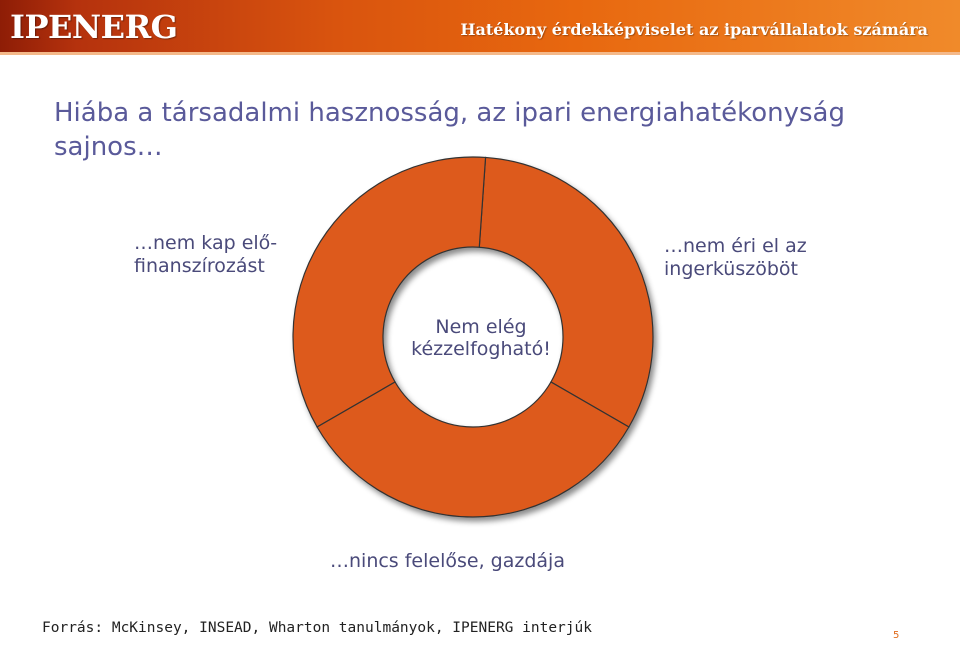 The height and width of the screenshot is (645, 960). Describe the element at coordinates (896, 635) in the screenshot. I see `page-number: 5` at that location.